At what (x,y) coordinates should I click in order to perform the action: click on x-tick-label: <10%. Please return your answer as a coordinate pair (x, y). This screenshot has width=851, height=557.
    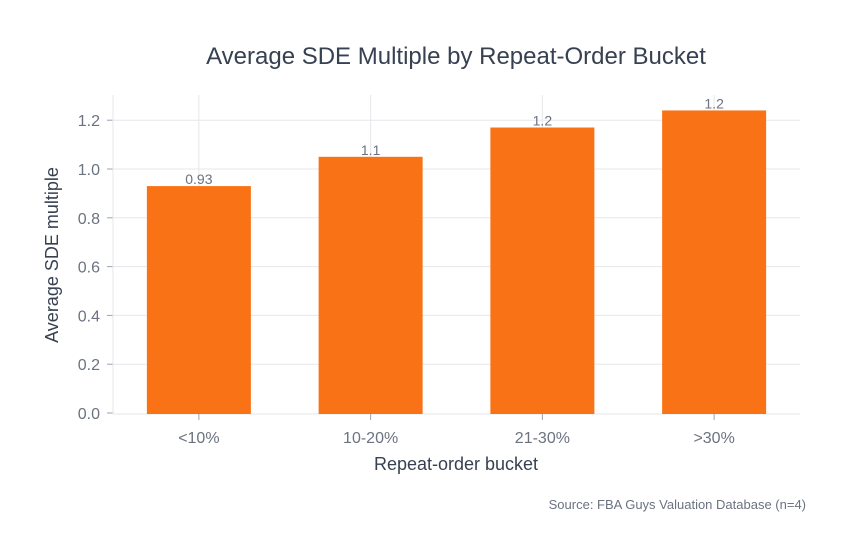
    Looking at the image, I should click on (198, 438).